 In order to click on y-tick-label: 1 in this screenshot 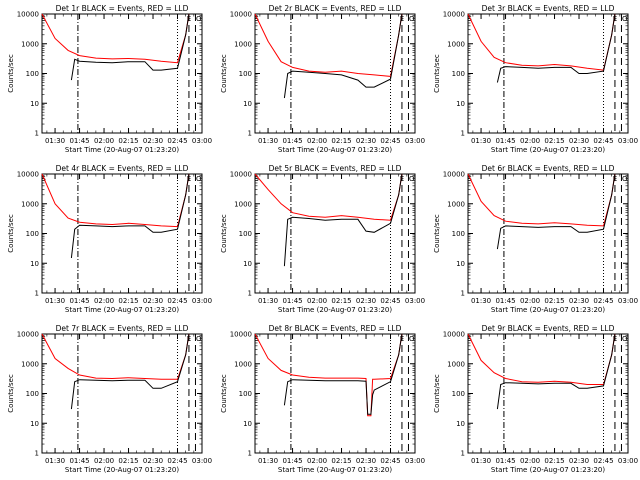, I will do `click(463, 294)`.